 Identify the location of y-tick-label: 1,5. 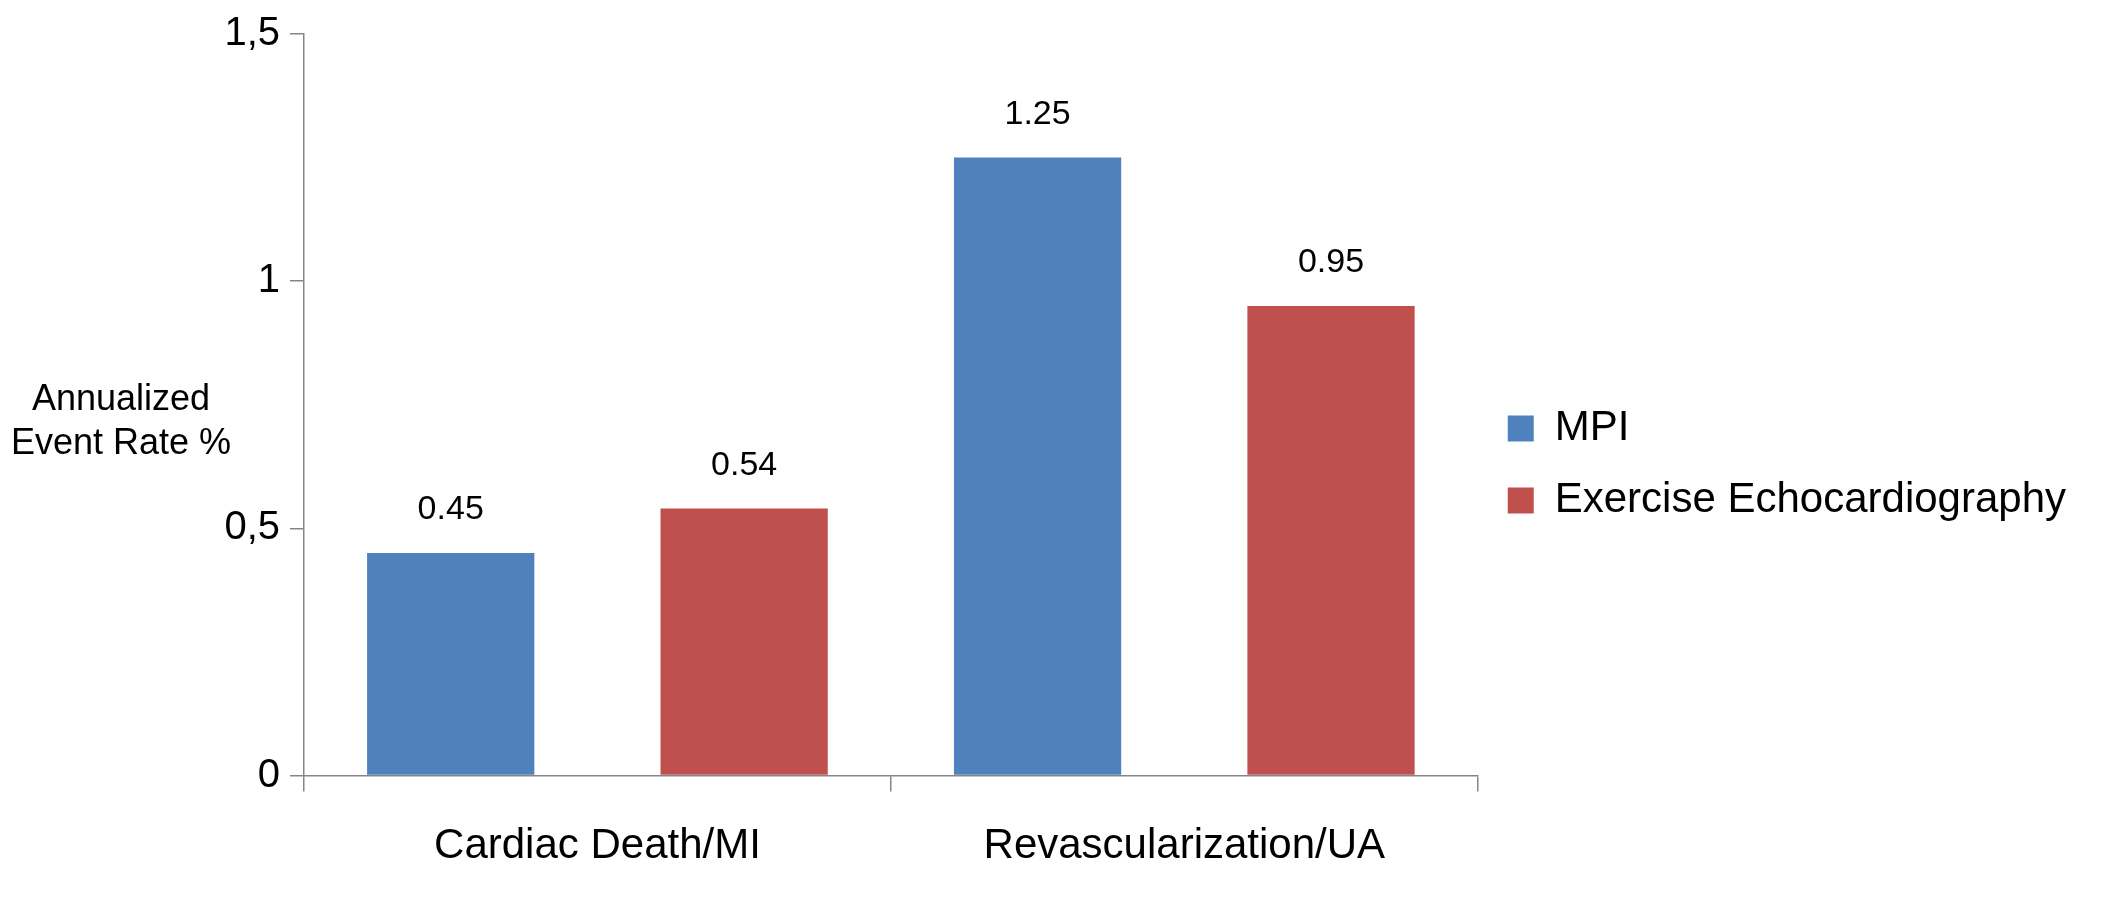
(252, 31).